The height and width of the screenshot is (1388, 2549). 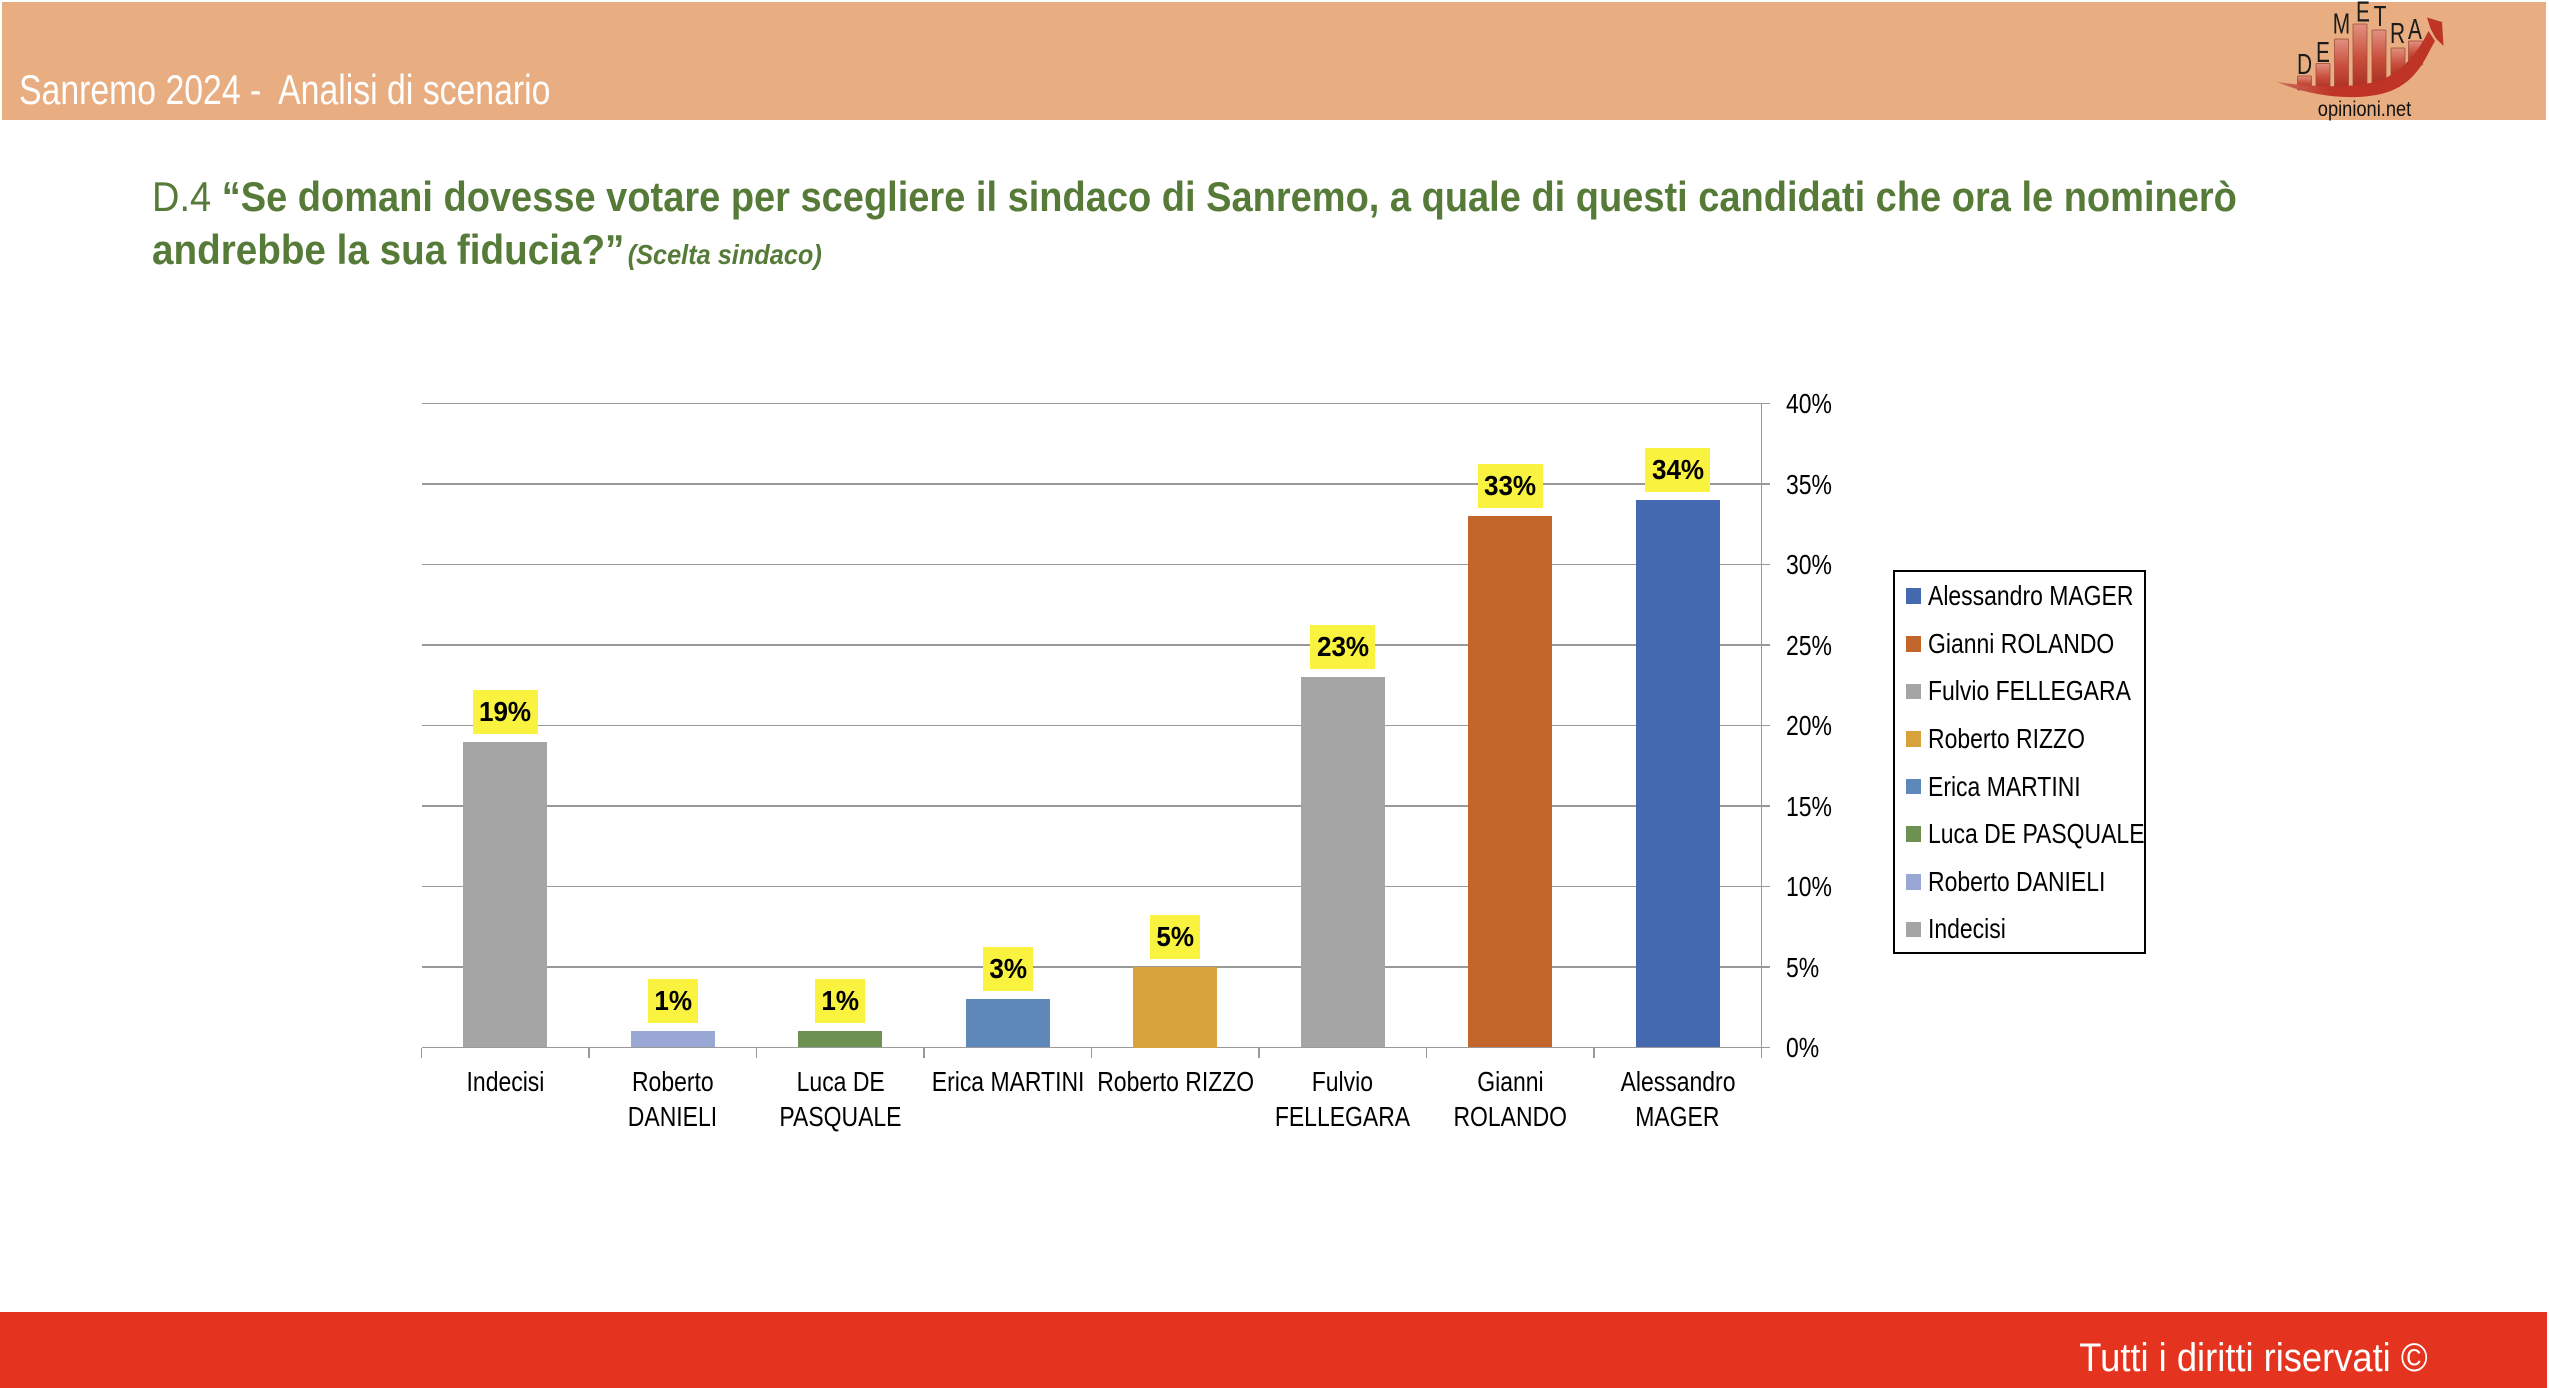 I want to click on svg-text: T, so click(x=2380, y=17).